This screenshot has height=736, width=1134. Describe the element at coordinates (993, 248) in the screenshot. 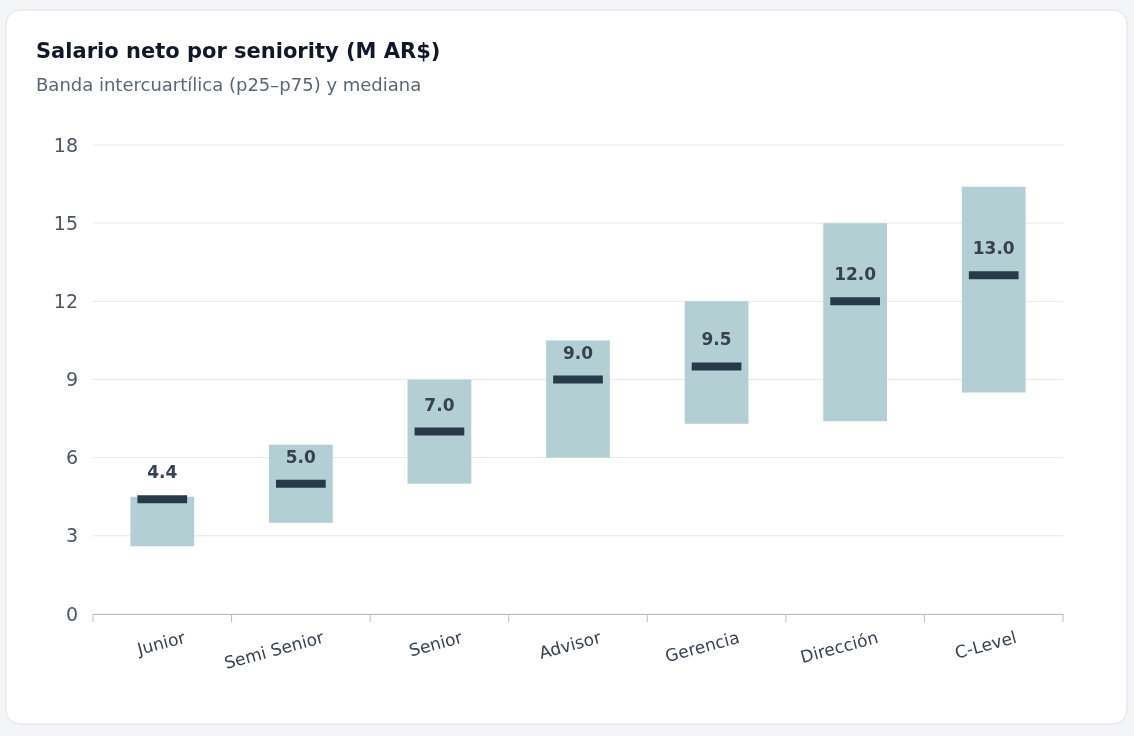

I see `text: 13.0` at that location.